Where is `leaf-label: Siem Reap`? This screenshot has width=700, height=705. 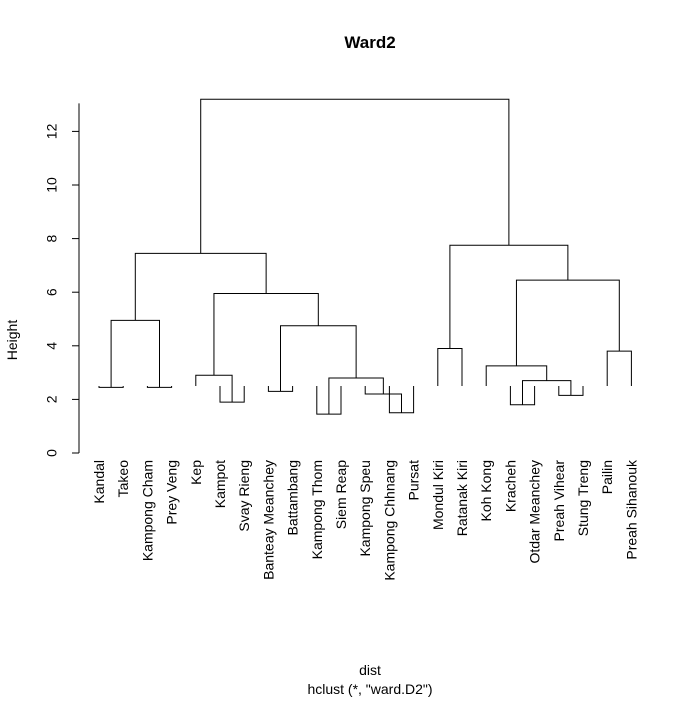 leaf-label: Siem Reap is located at coordinates (341, 494).